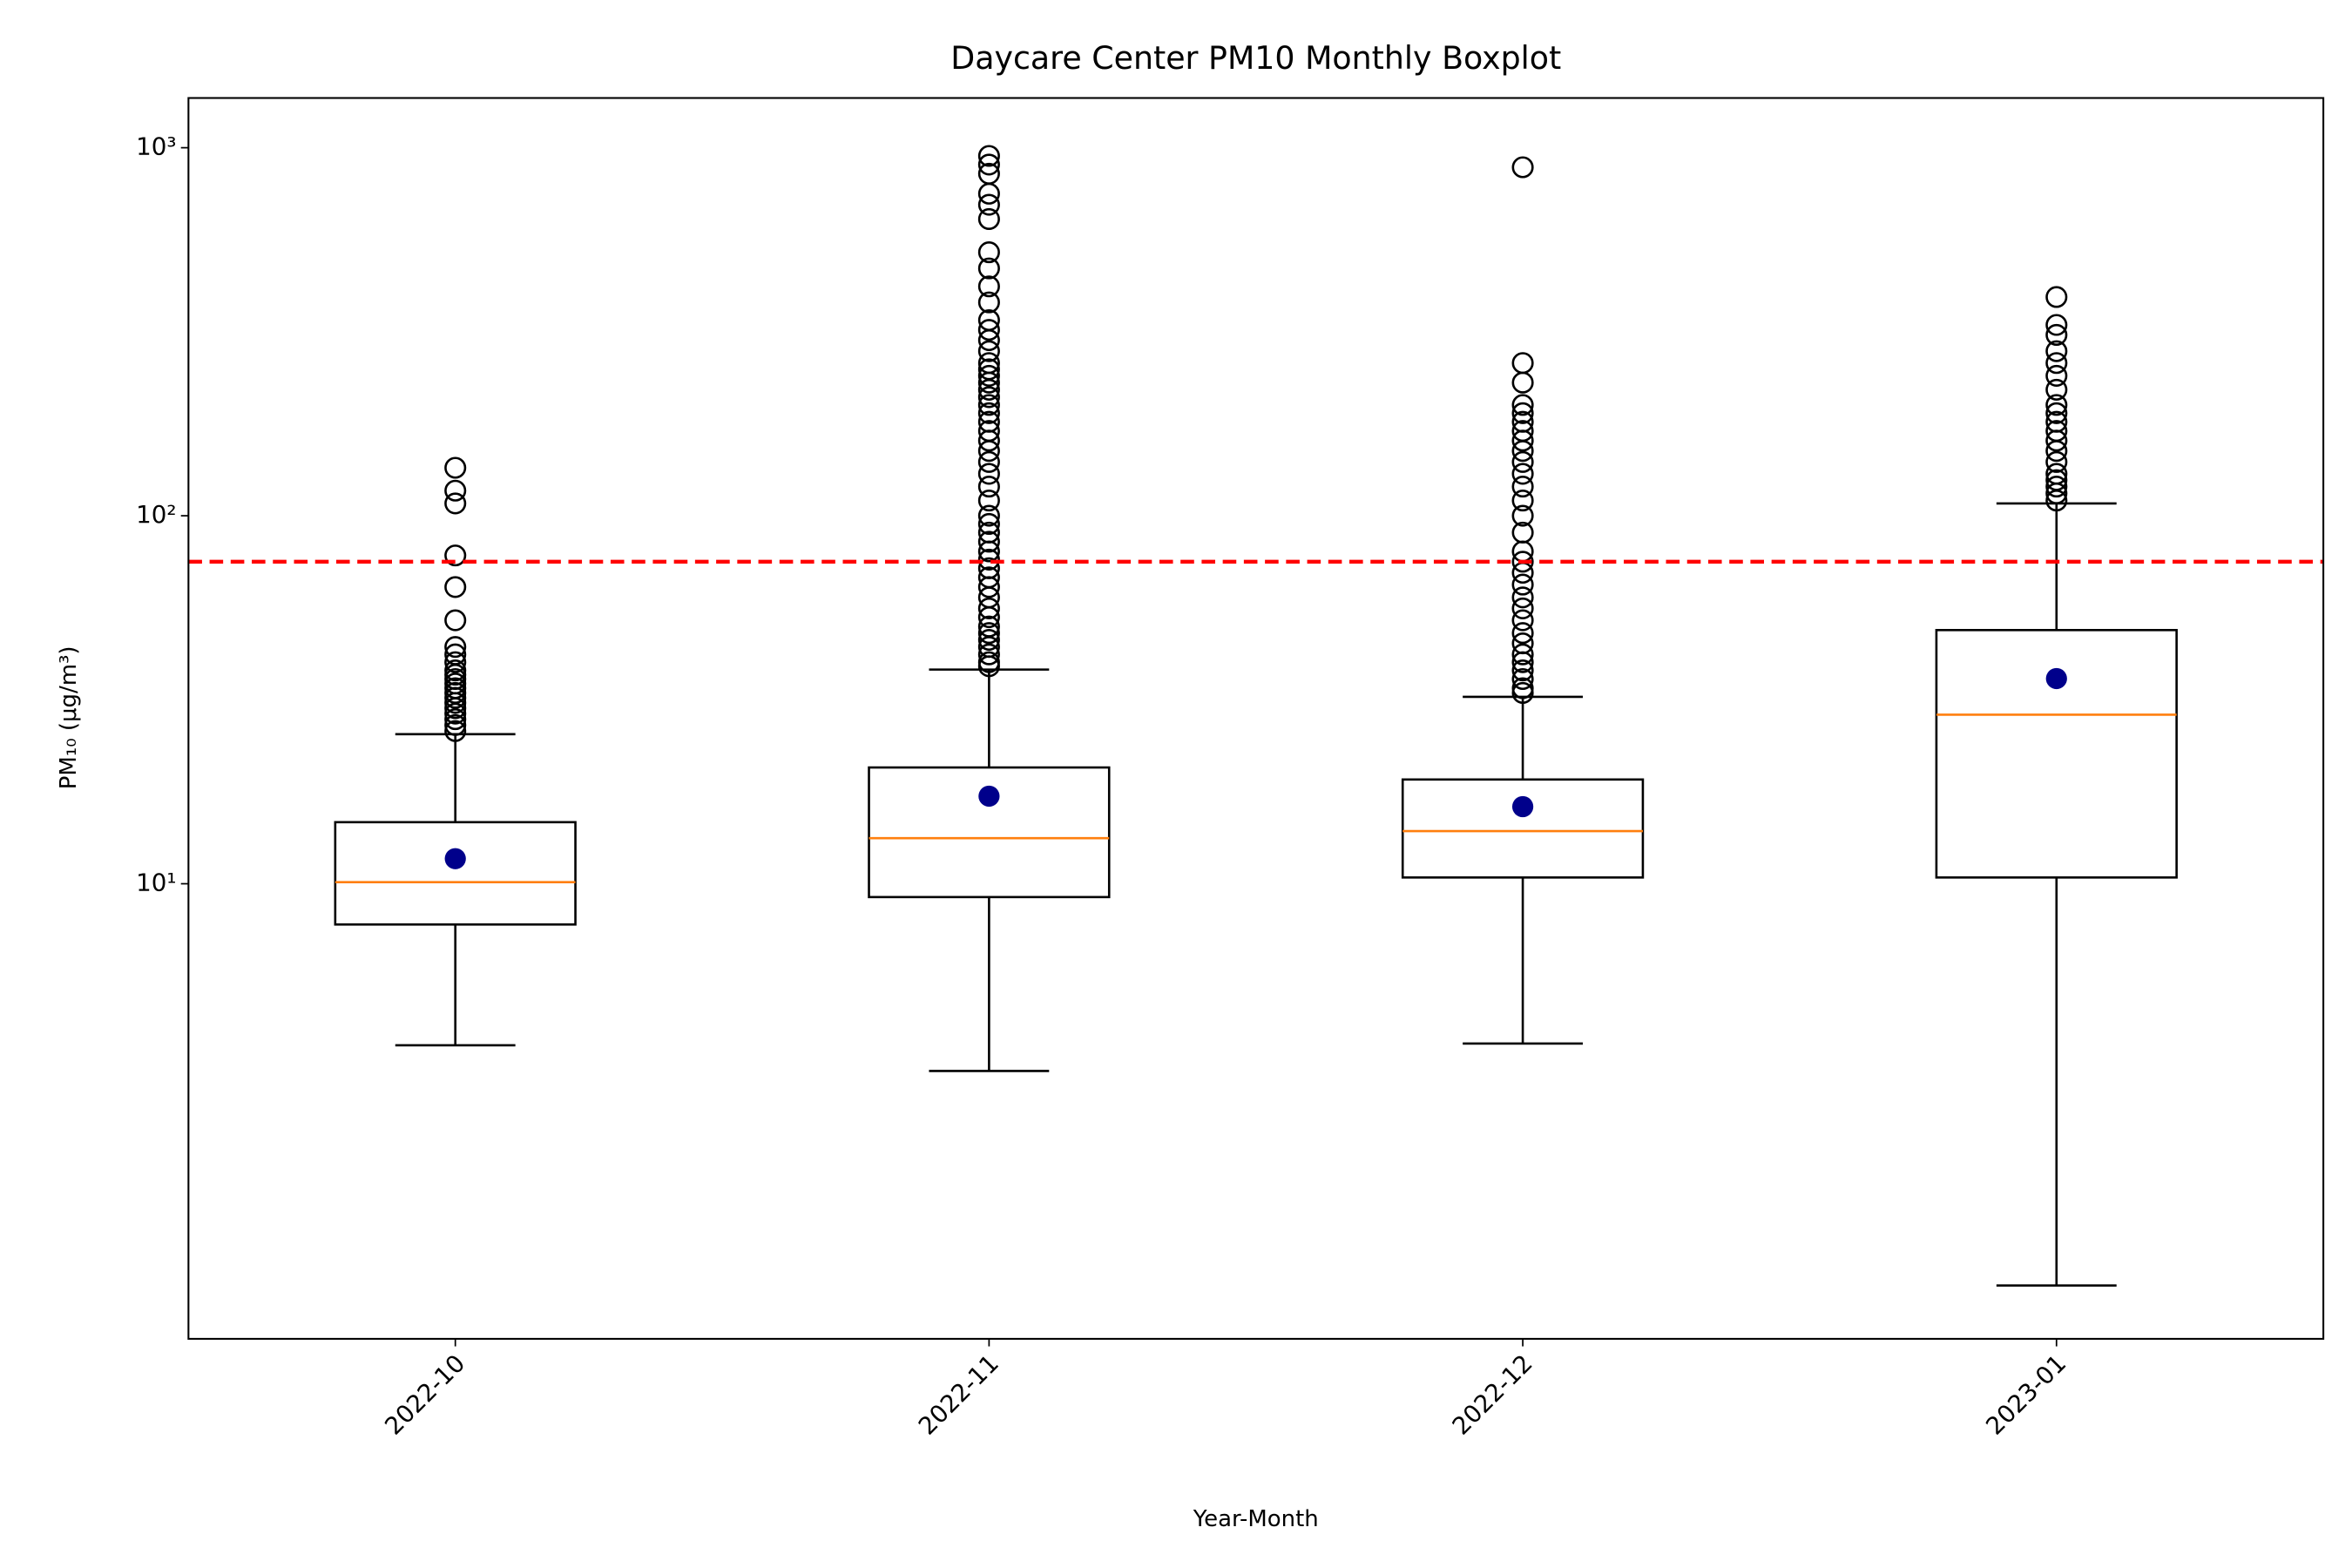 This screenshot has width=2352, height=1568. What do you see at coordinates (2026, 1394) in the screenshot?
I see `x-tick-label: 2023-01` at bounding box center [2026, 1394].